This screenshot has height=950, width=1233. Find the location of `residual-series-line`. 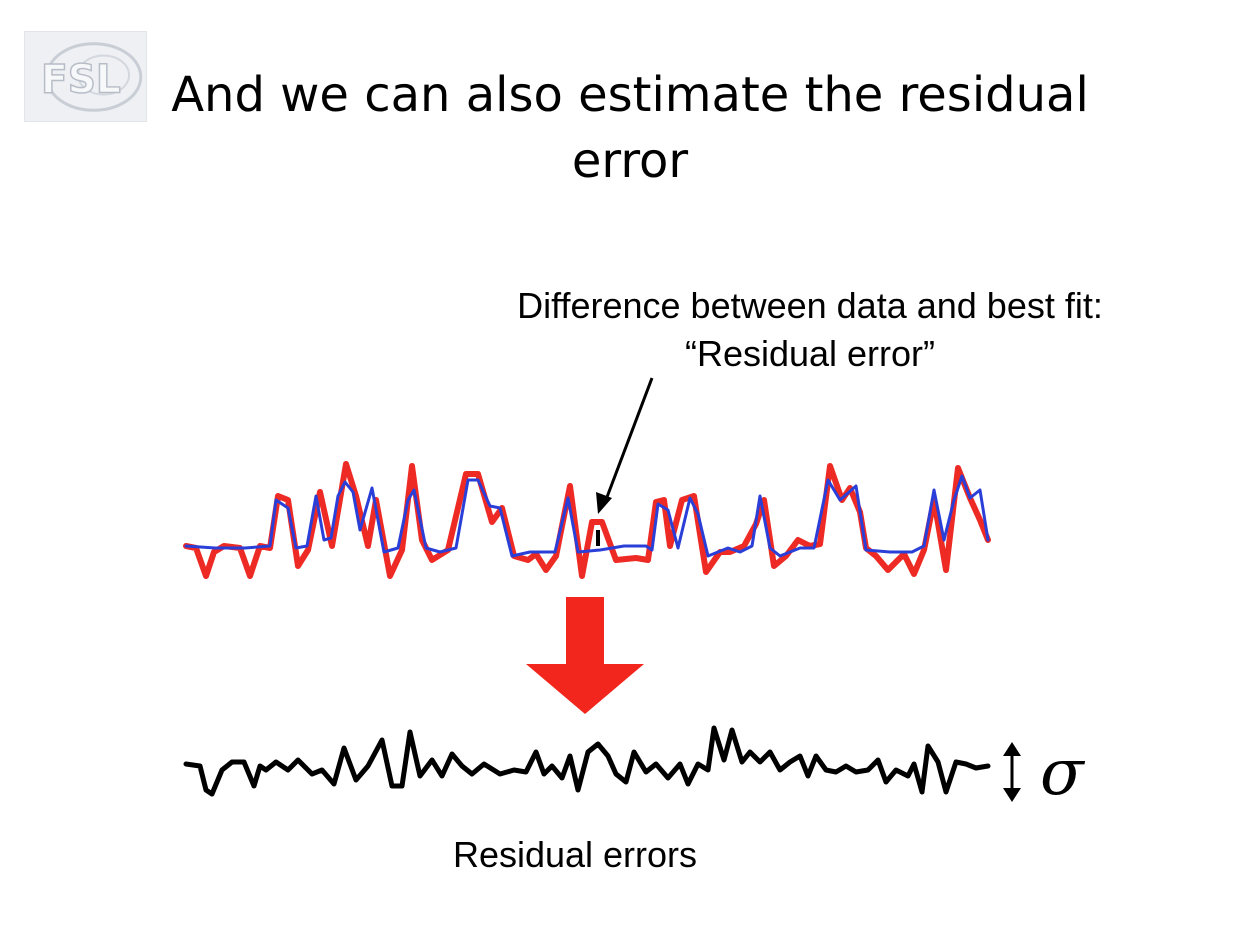

residual-series-line is located at coordinates (587, 761).